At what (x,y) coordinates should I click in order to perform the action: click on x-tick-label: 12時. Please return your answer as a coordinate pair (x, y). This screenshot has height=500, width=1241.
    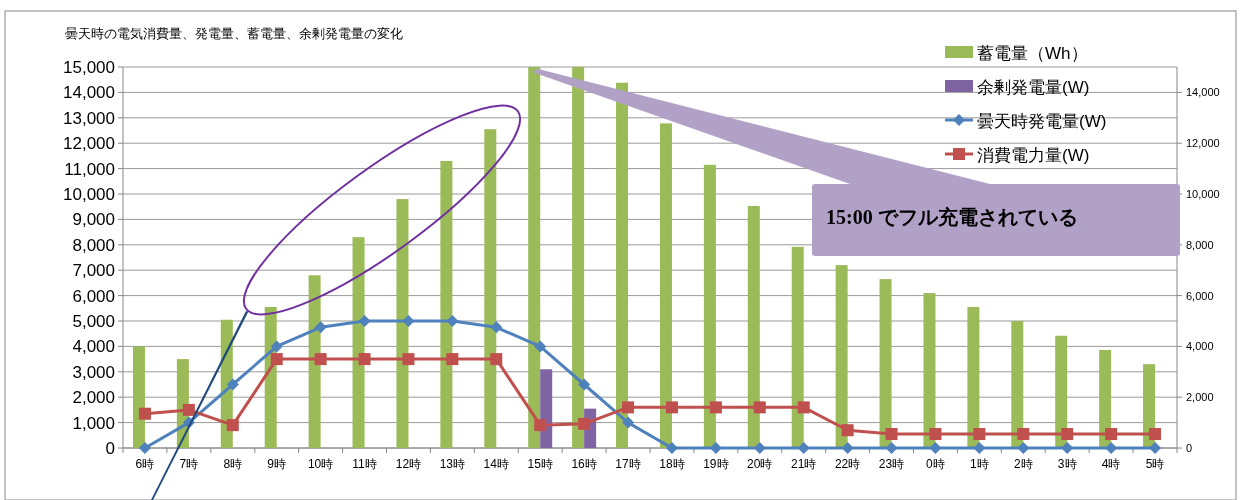
    Looking at the image, I should click on (408, 464).